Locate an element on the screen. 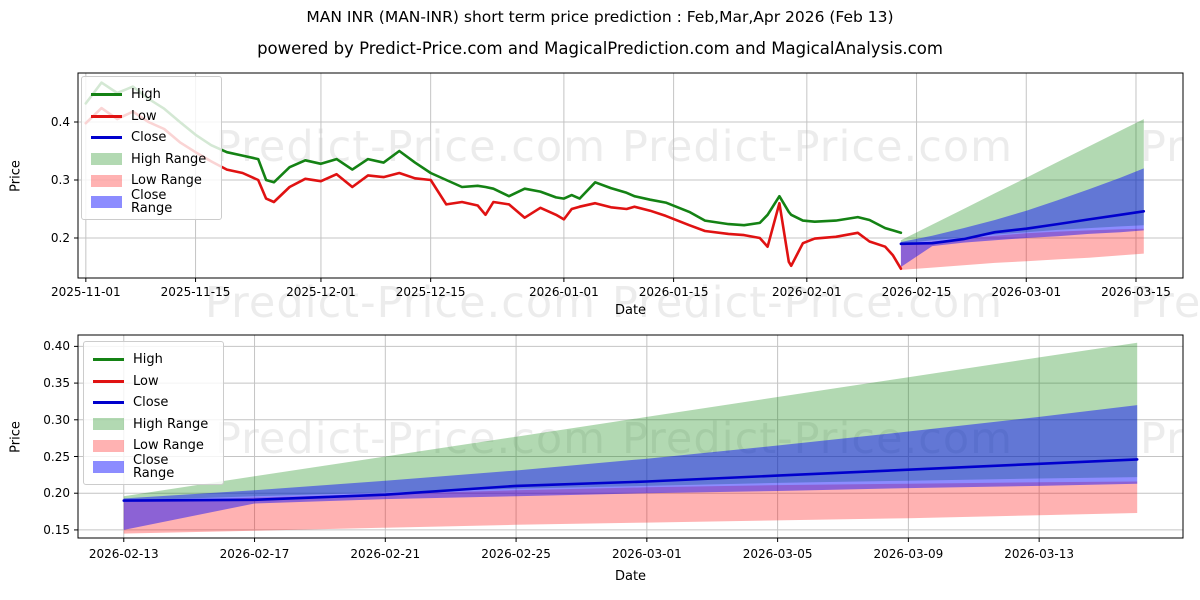  y-tick-label: 0.40 is located at coordinates (56, 346).